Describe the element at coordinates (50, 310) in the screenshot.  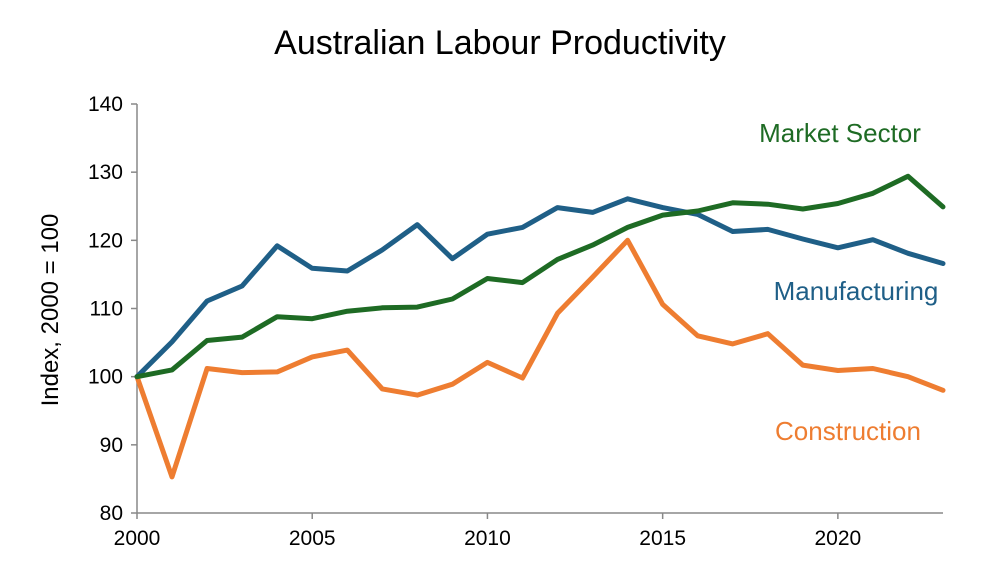
I see `y-axis-label: Index, 2000 = 100` at that location.